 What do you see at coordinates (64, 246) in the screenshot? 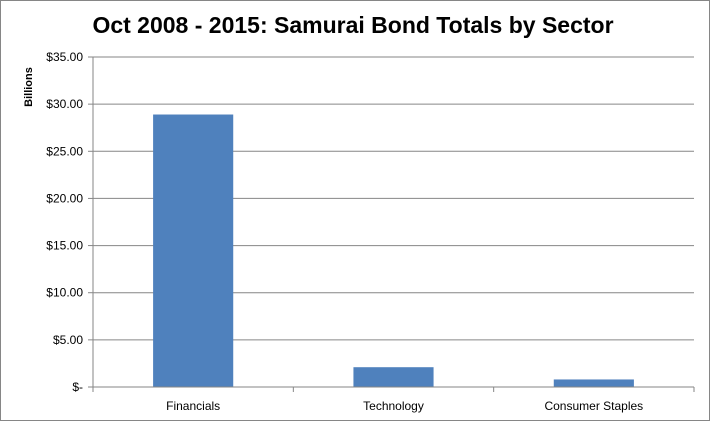
I see `y-tick-label: $15.00` at bounding box center [64, 246].